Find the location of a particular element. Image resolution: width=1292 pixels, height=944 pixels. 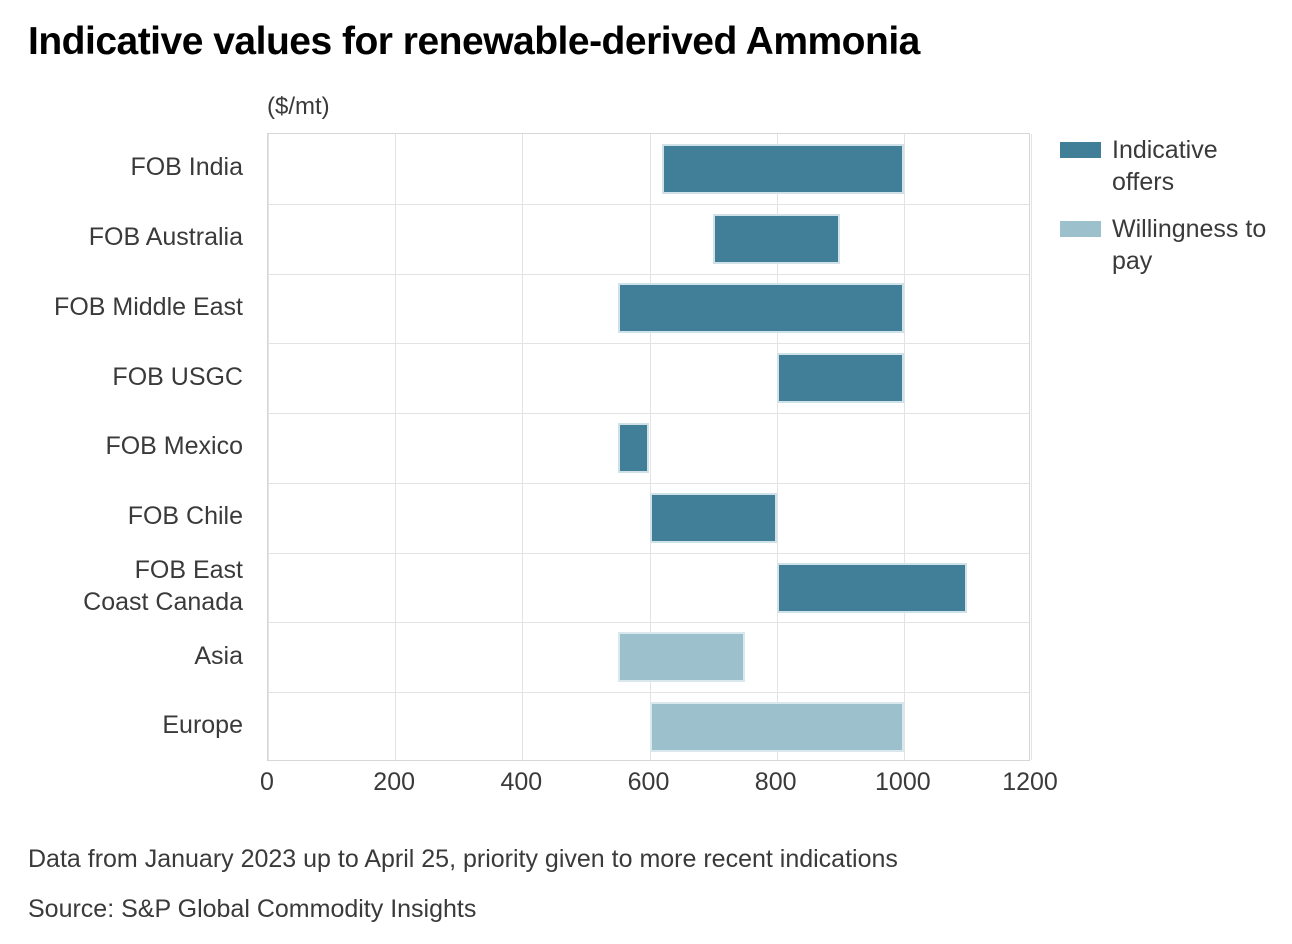

source-credit: Source: S&P Global Commodity Insights is located at coordinates (252, 909).